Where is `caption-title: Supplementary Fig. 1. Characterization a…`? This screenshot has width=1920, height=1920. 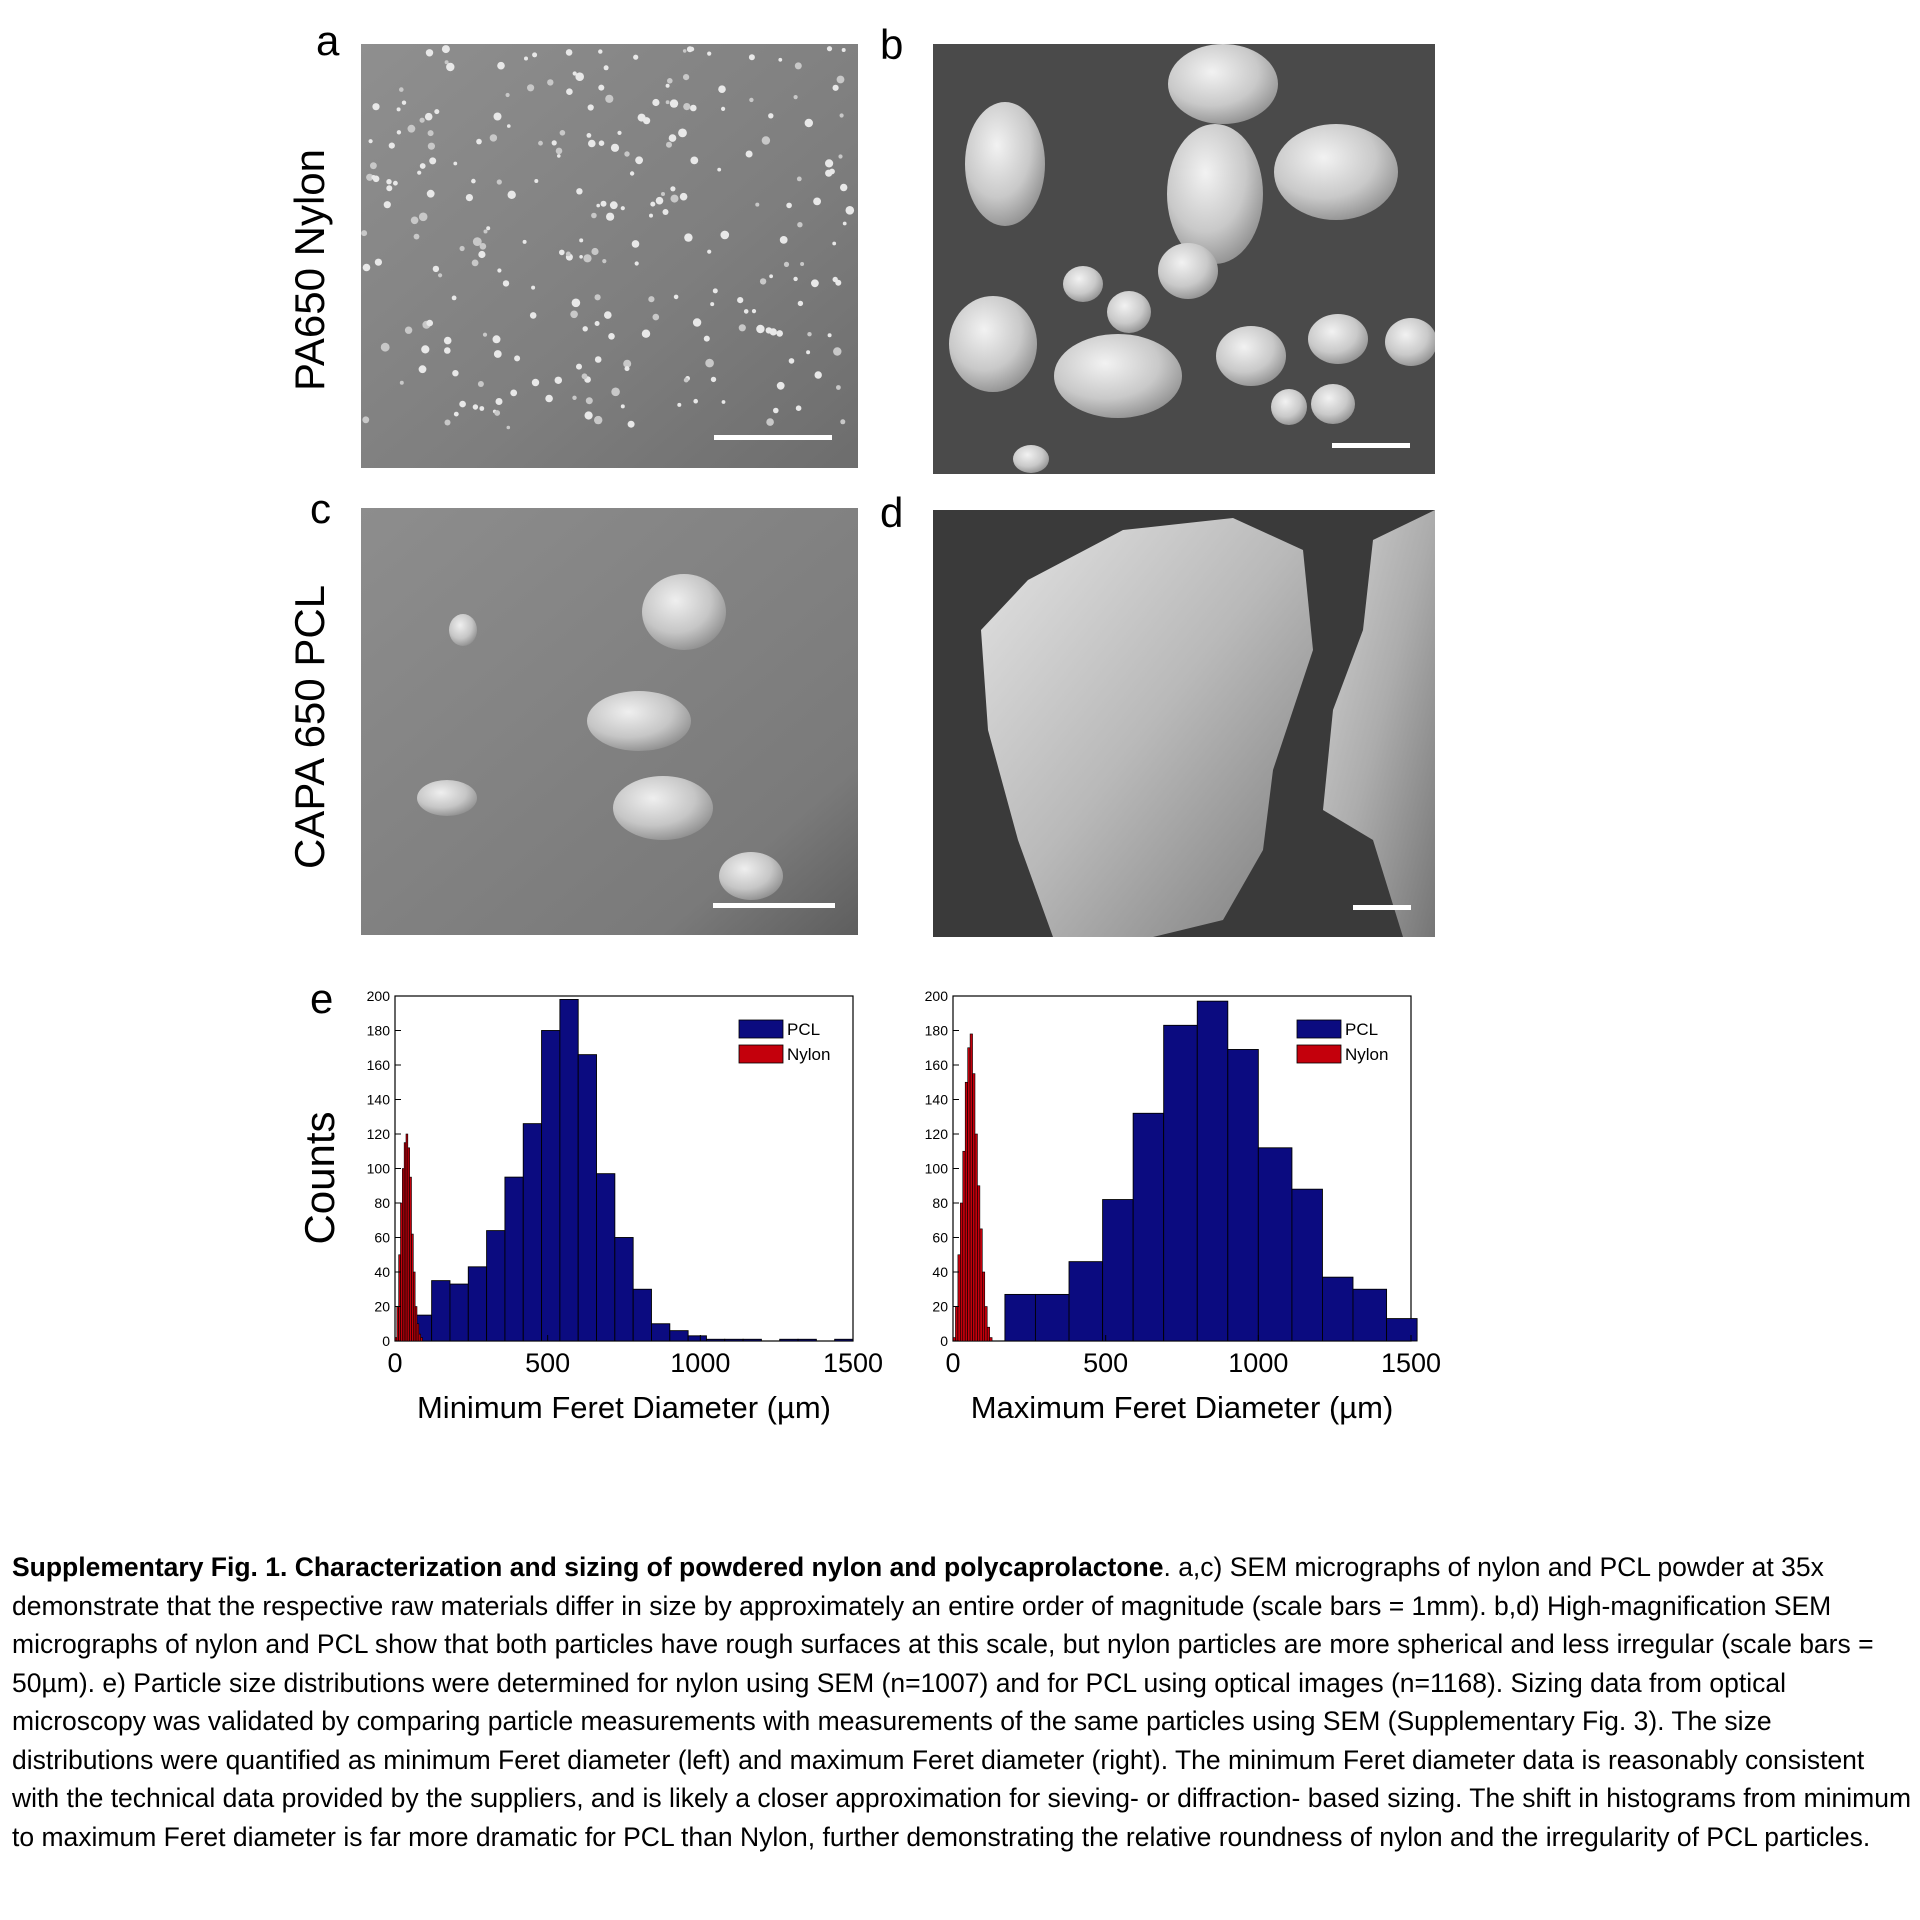
caption-title: Supplementary Fig. 1. Characterization a… is located at coordinates (588, 1567).